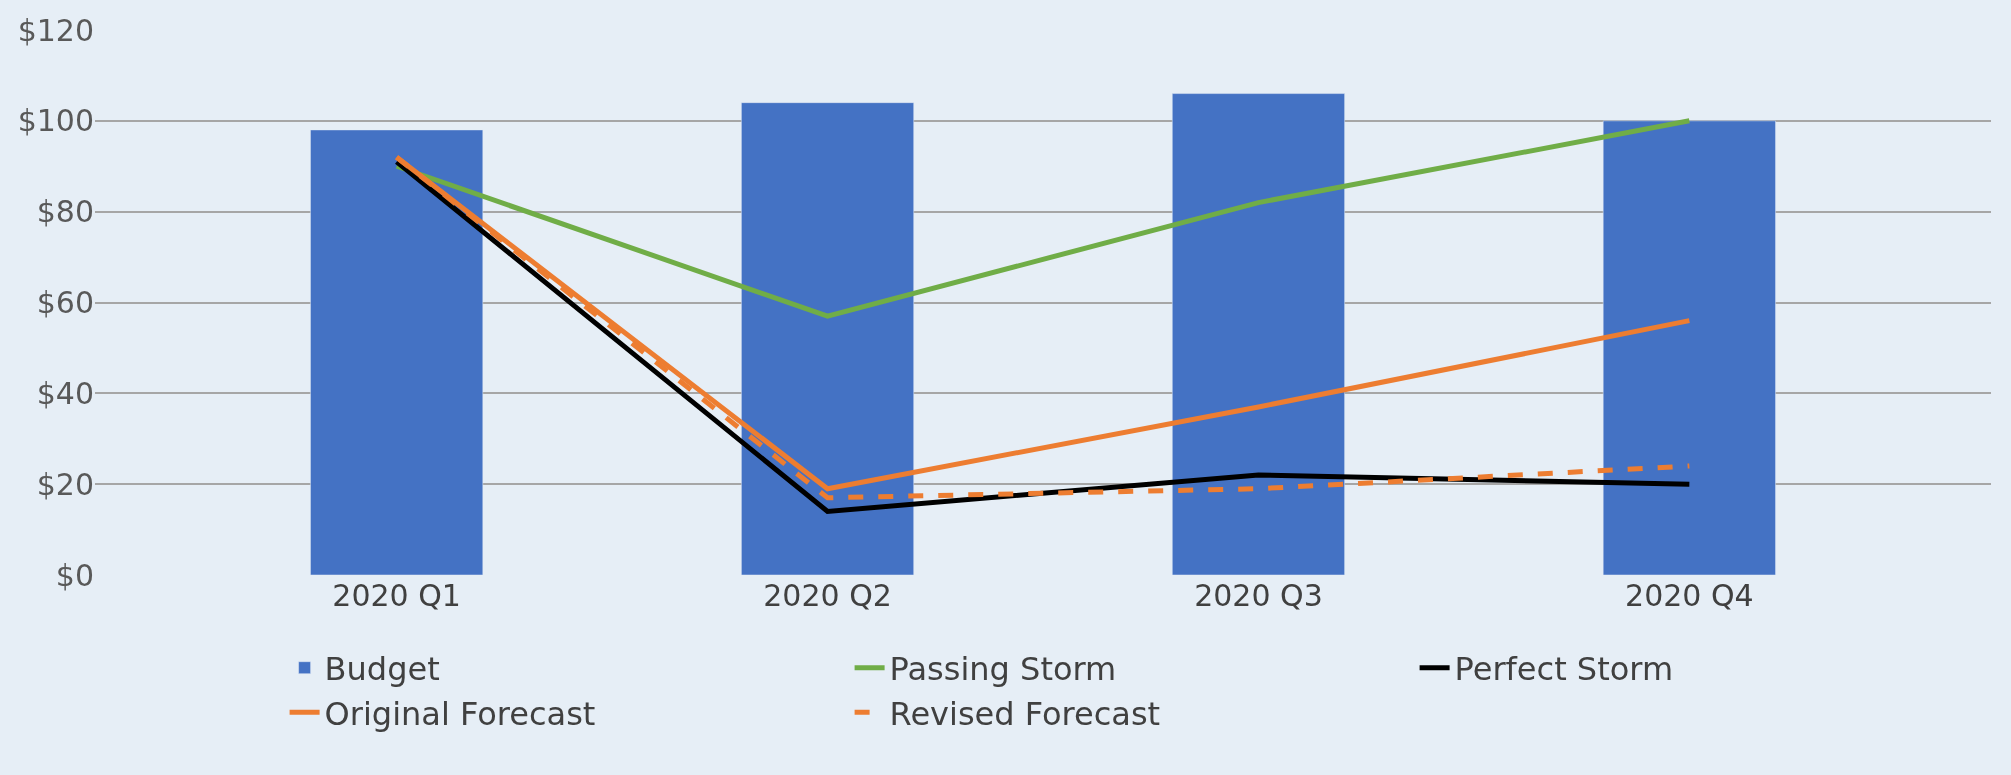  Describe the element at coordinates (65, 212) in the screenshot. I see `y-tick-label: $80` at that location.